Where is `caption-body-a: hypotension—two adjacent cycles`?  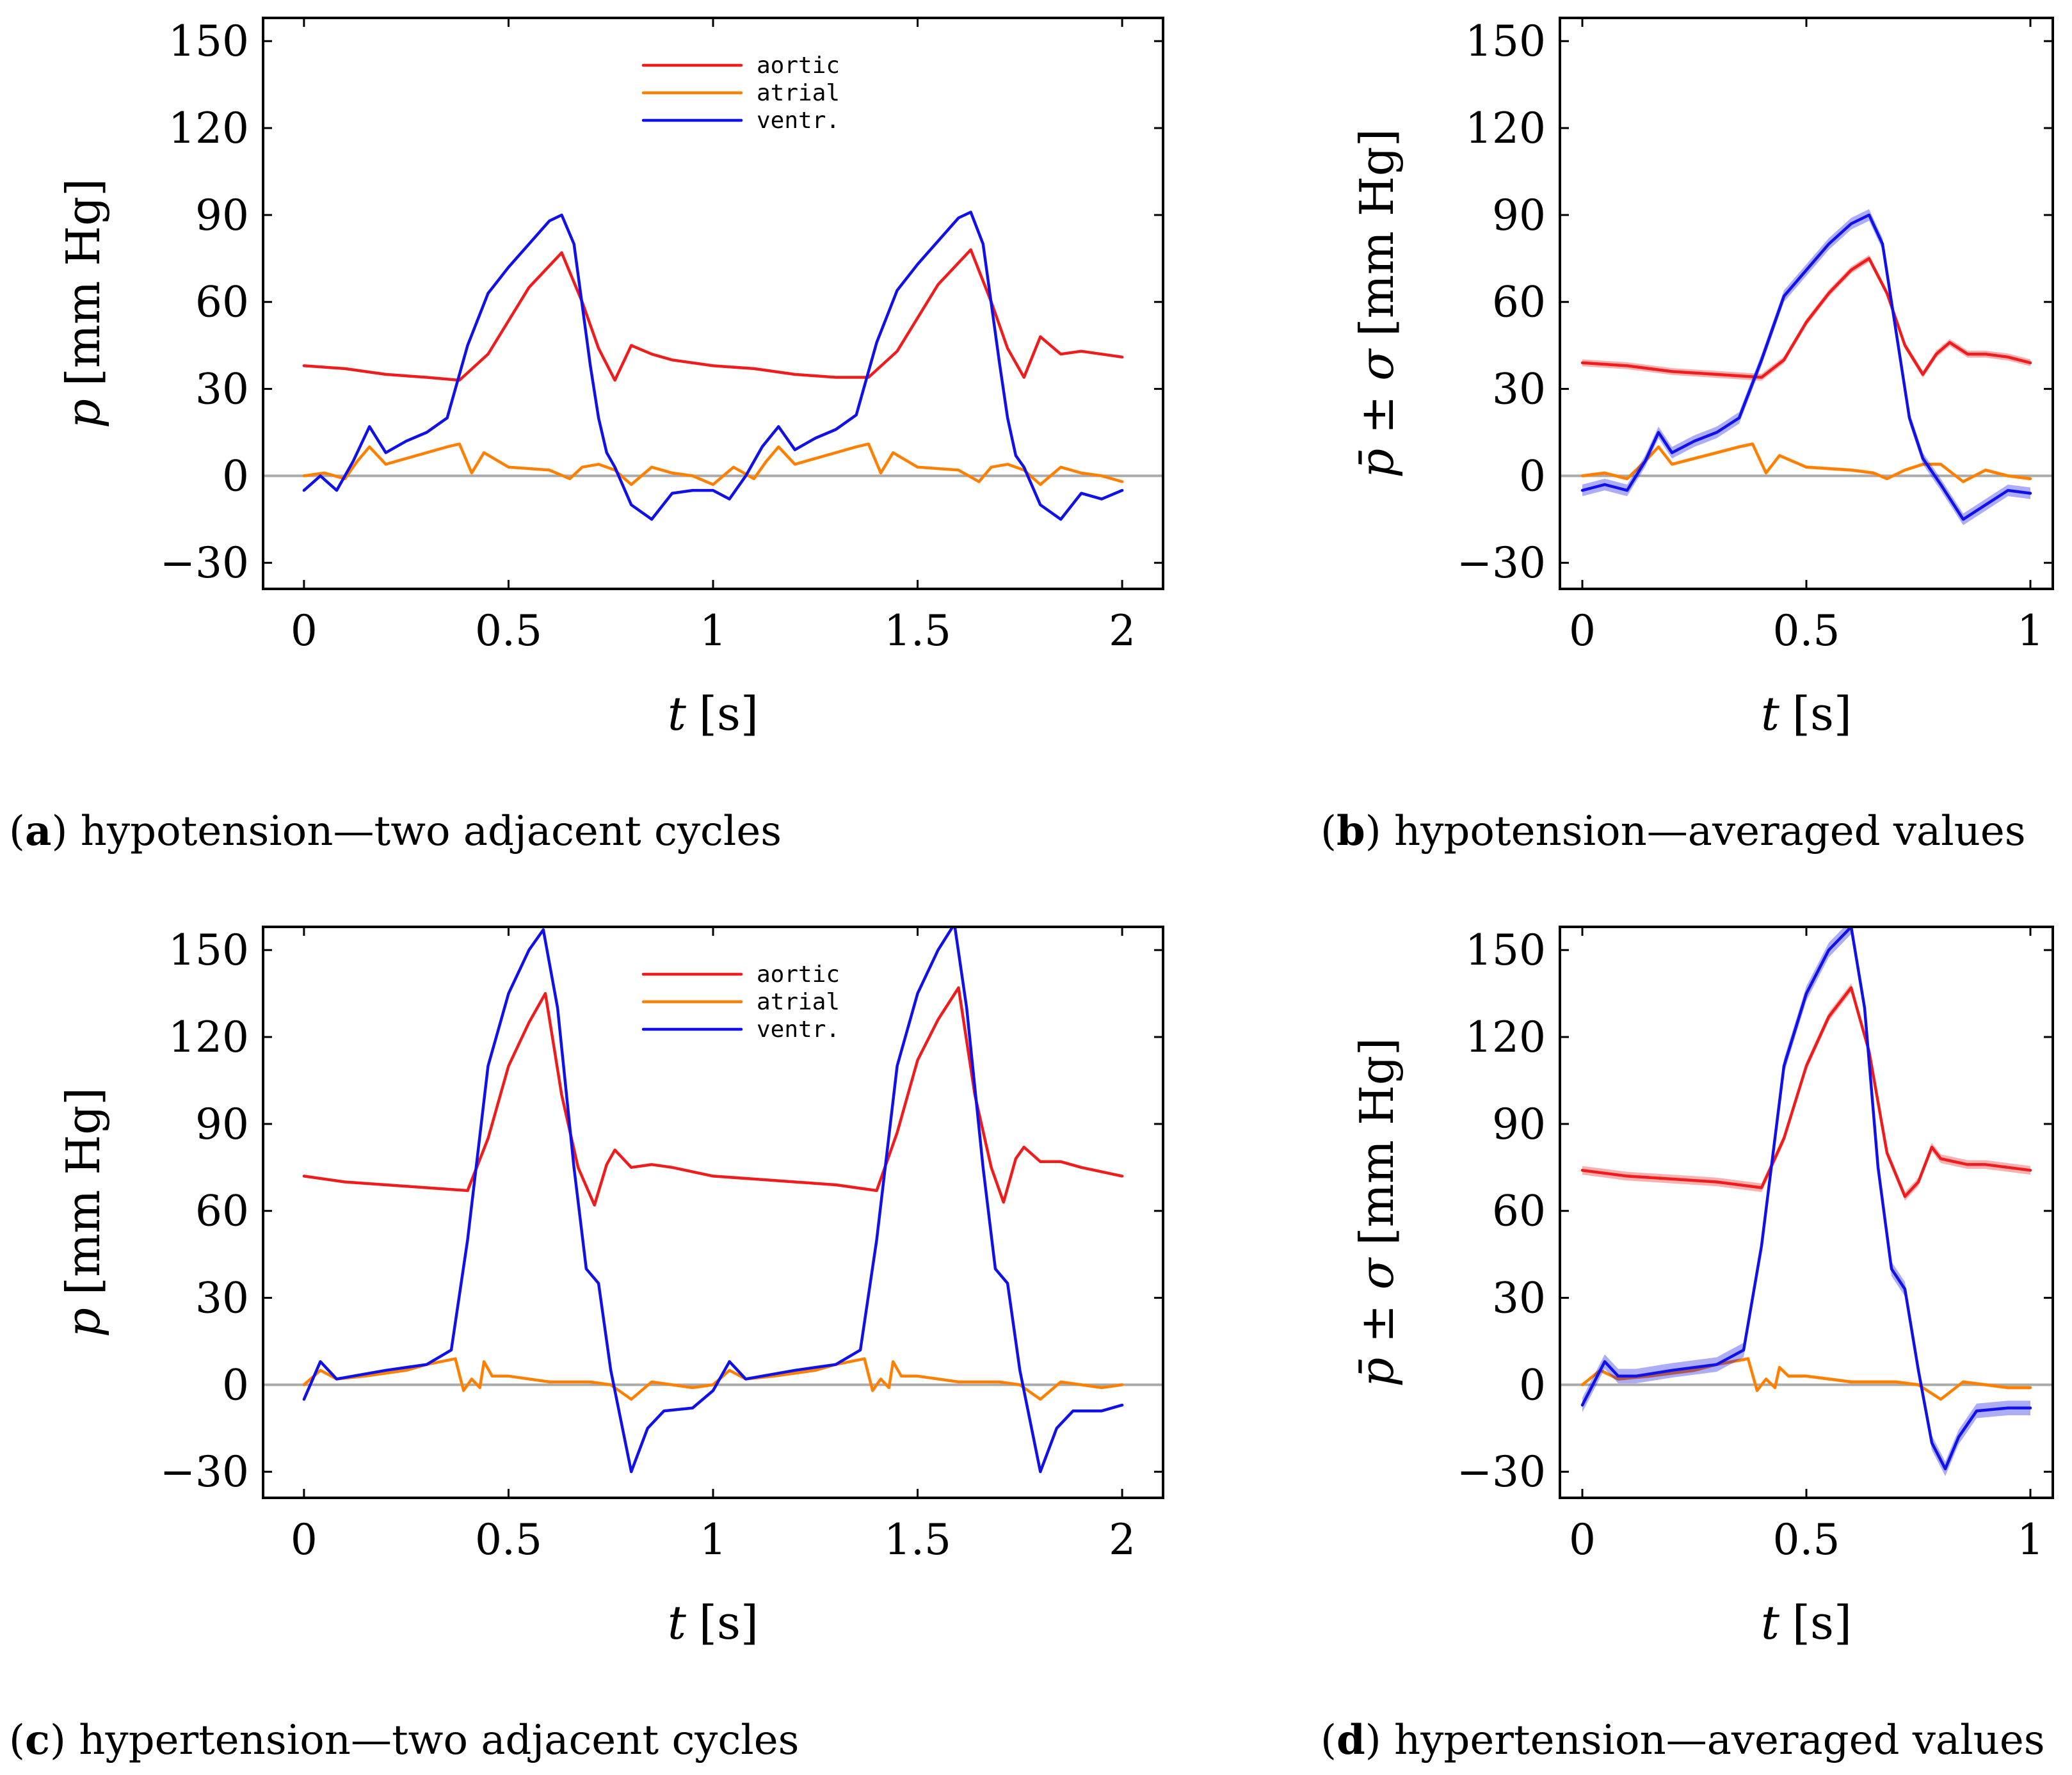
caption-body-a: hypotension—two adjacent cycles is located at coordinates (431, 831).